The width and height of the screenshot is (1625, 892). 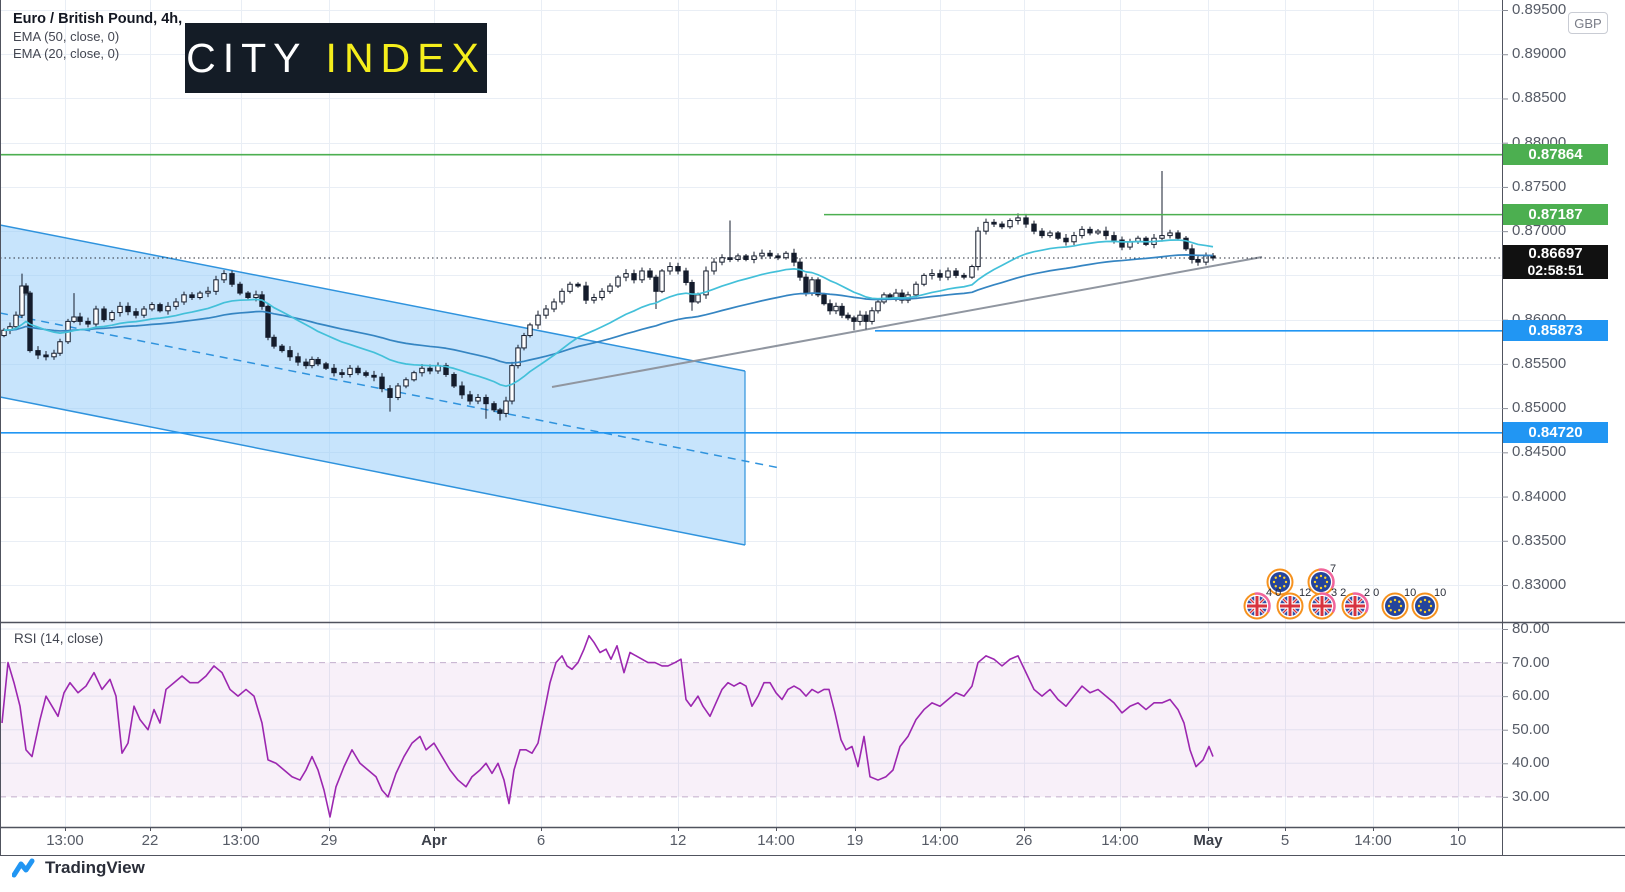 What do you see at coordinates (1588, 23) in the screenshot?
I see `currency-toggle-button: GBP` at bounding box center [1588, 23].